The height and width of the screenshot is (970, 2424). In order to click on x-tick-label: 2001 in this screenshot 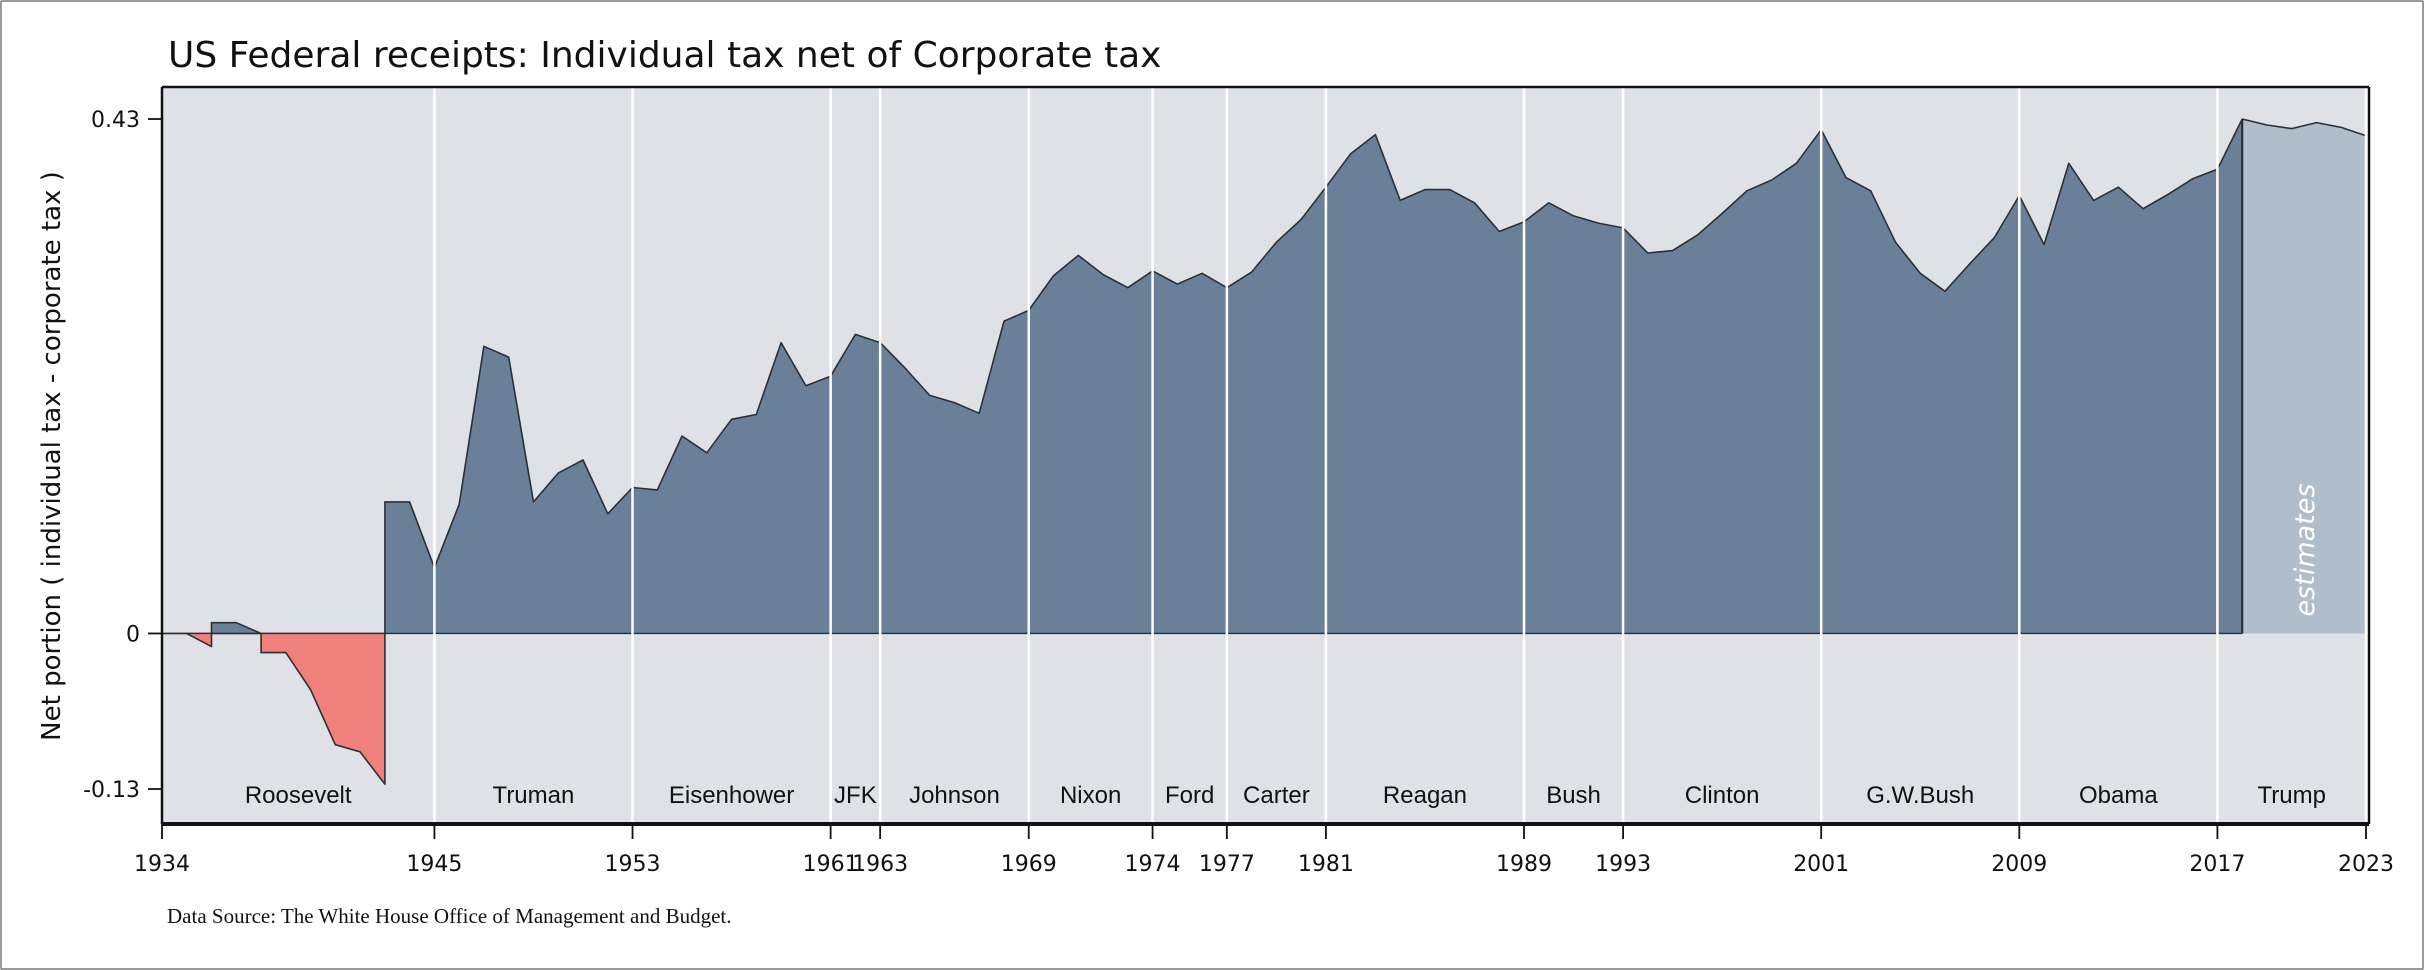, I will do `click(1821, 864)`.